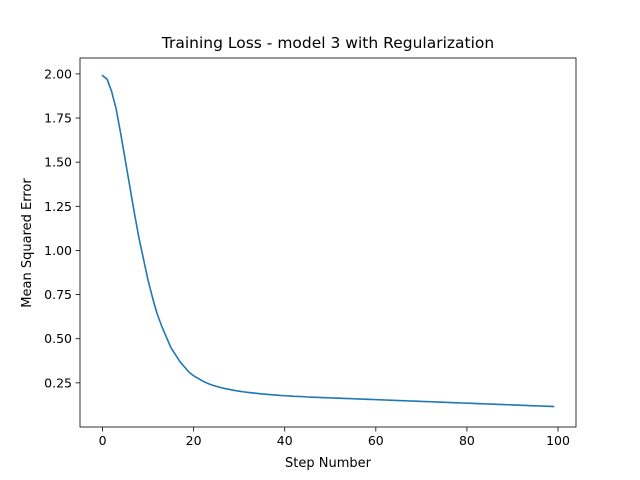 The height and width of the screenshot is (480, 640). What do you see at coordinates (58, 73) in the screenshot?
I see `y-tick-label: 2.00` at bounding box center [58, 73].